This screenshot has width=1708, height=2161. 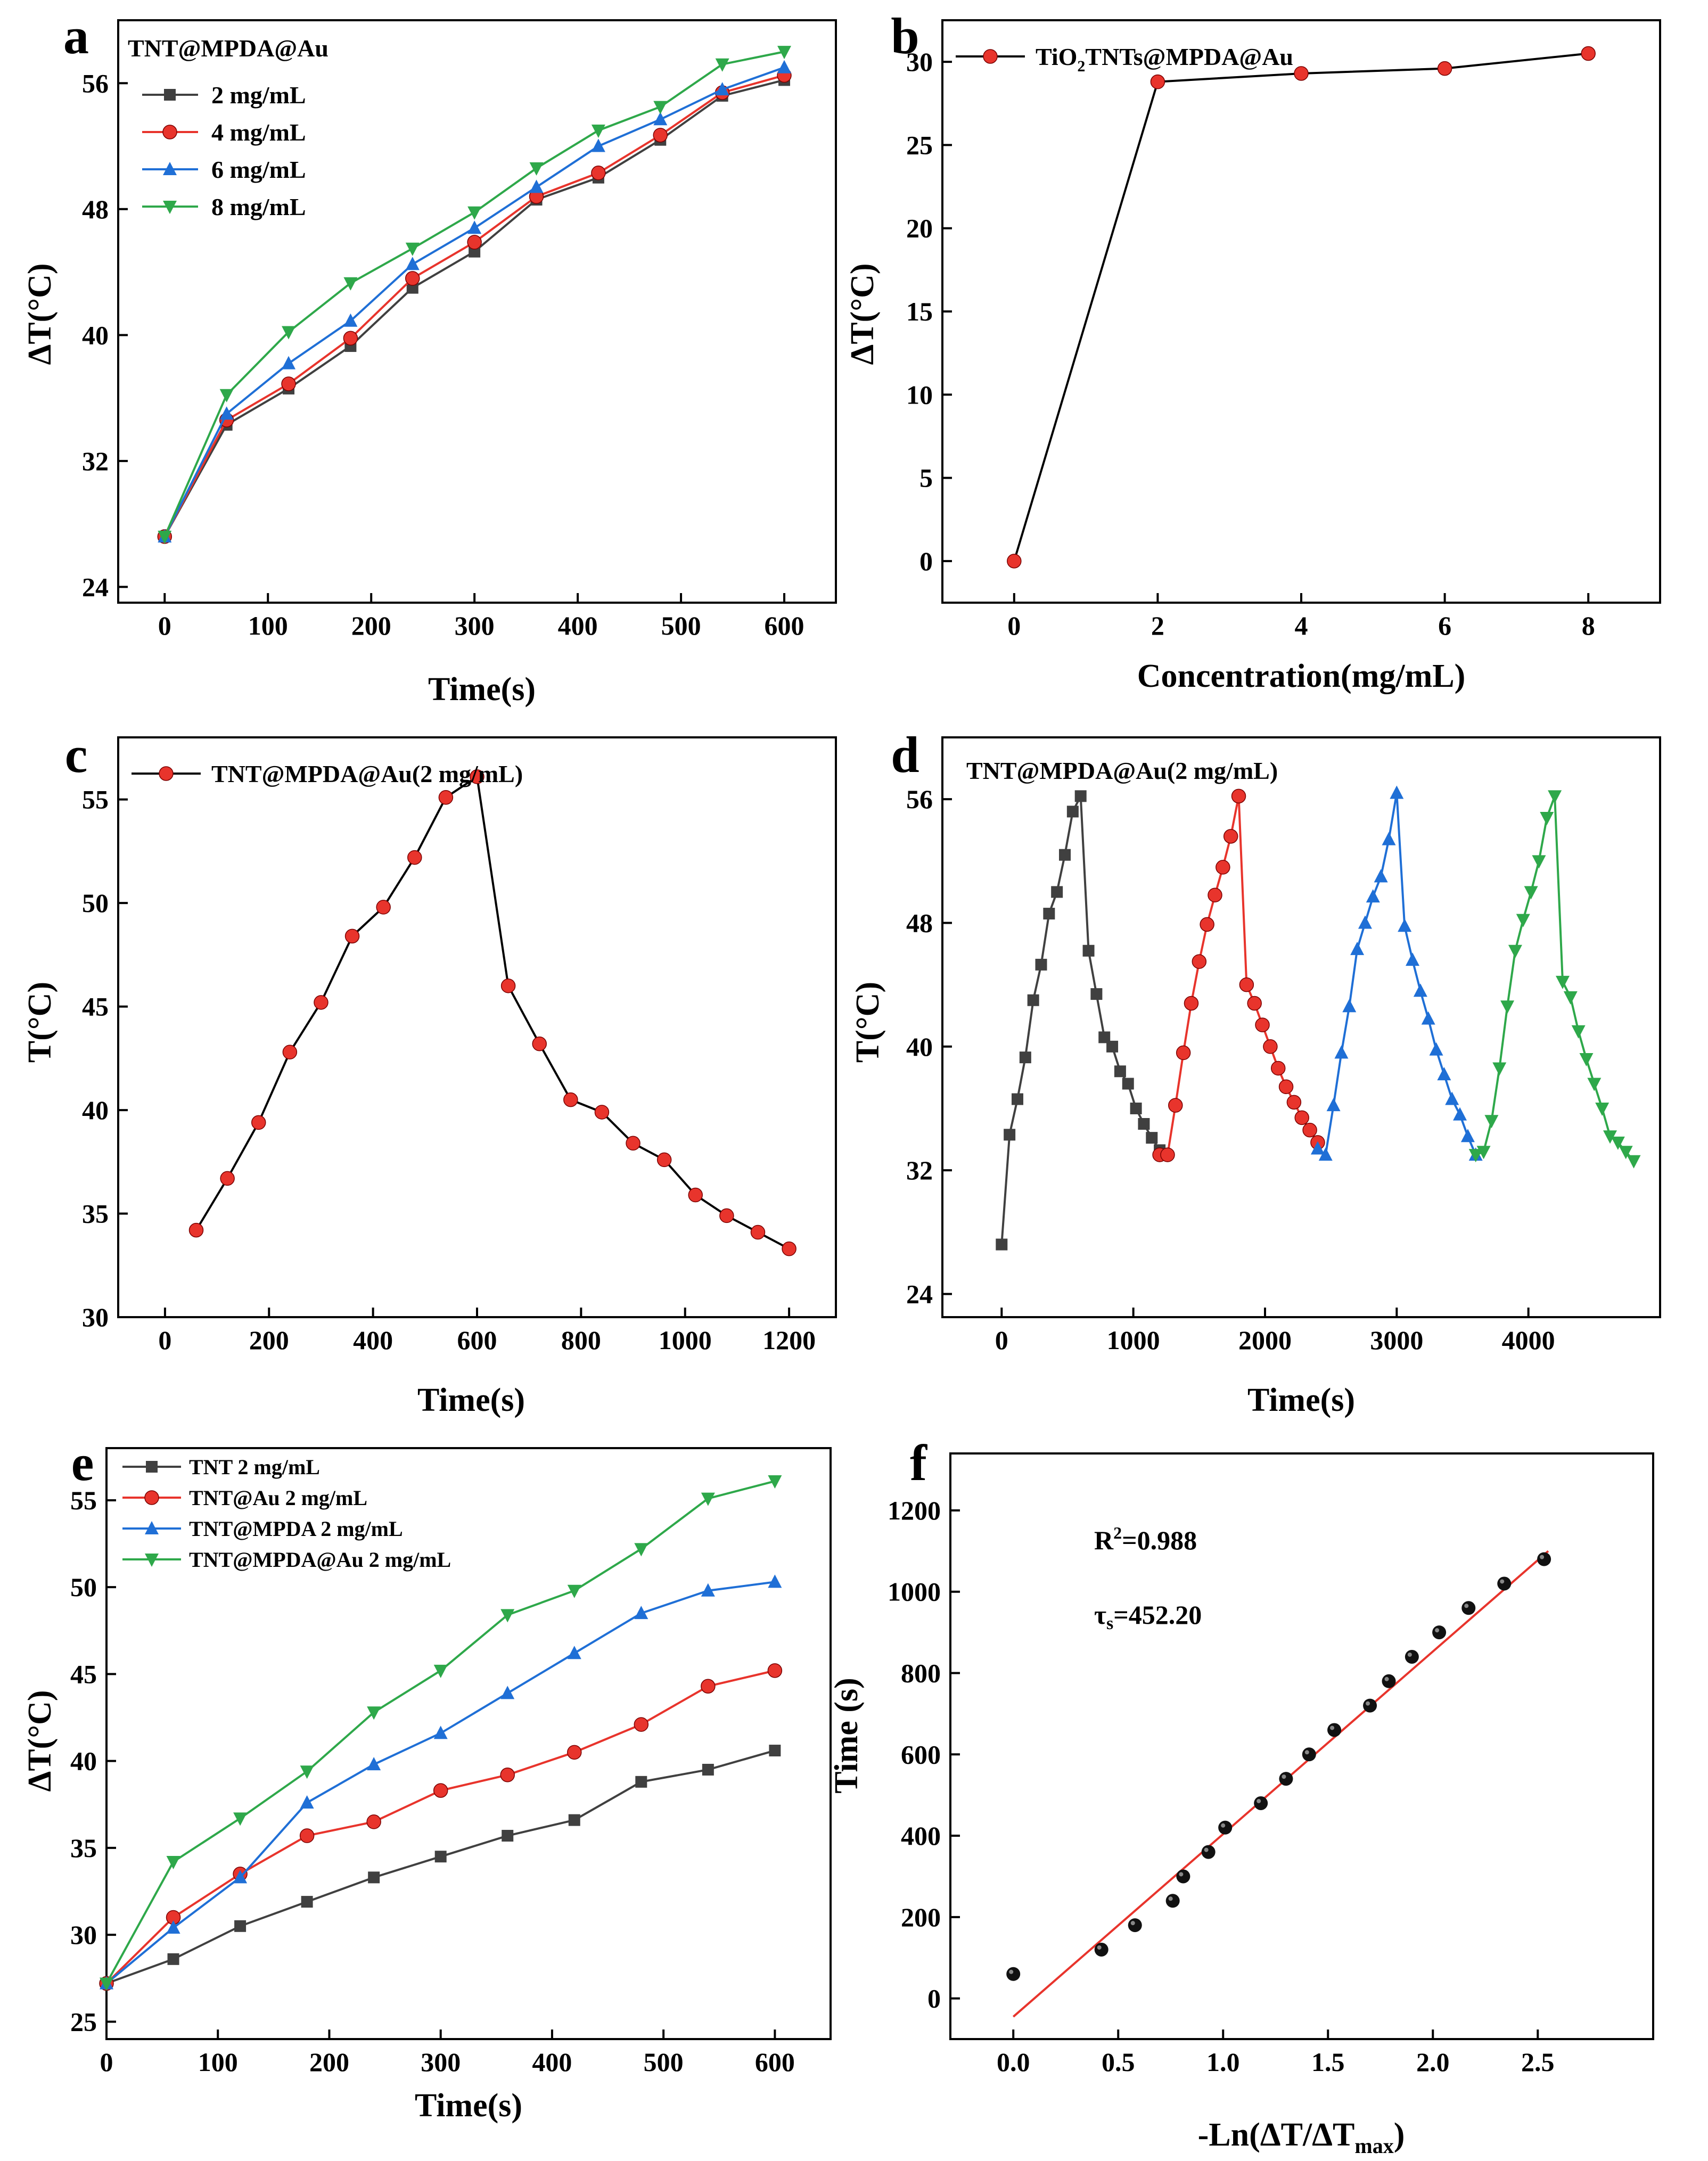 What do you see at coordinates (228, 48) in the screenshot?
I see `legend-title: TNT@MPDA@Au` at bounding box center [228, 48].